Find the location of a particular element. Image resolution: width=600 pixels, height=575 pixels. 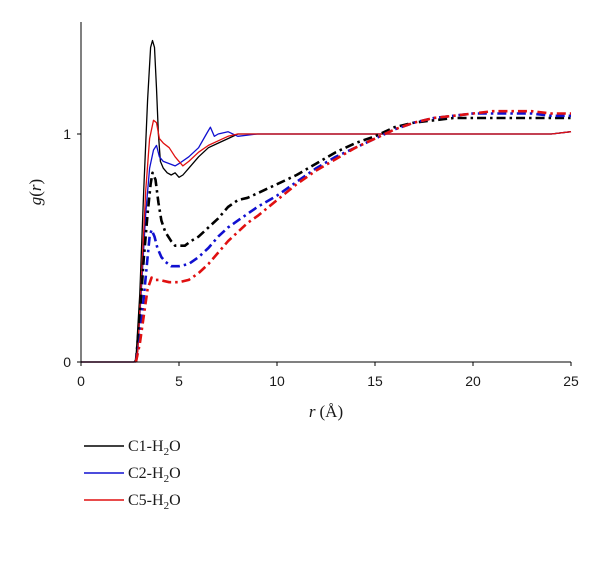

legend-label-c5: C5-H2O is located at coordinates (154, 502).